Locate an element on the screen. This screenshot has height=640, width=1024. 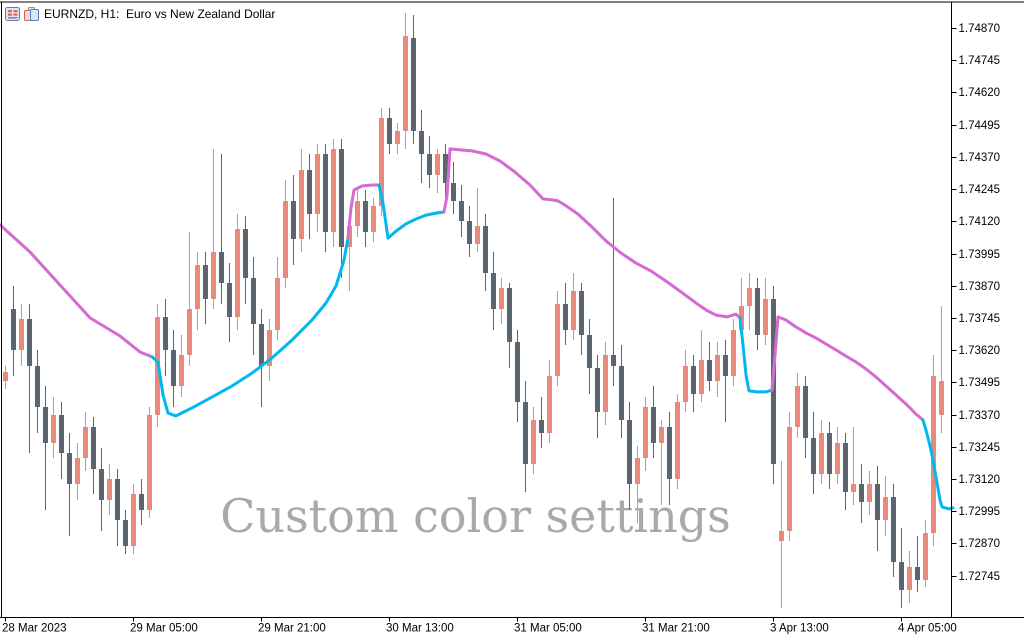
price-tick-label: 1.74745 is located at coordinates (980, 61).